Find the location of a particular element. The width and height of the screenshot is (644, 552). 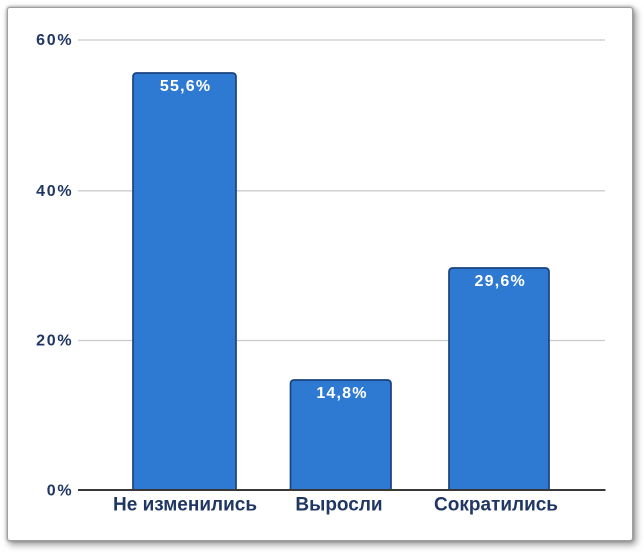

svg-text: 55,6% is located at coordinates (185, 86).